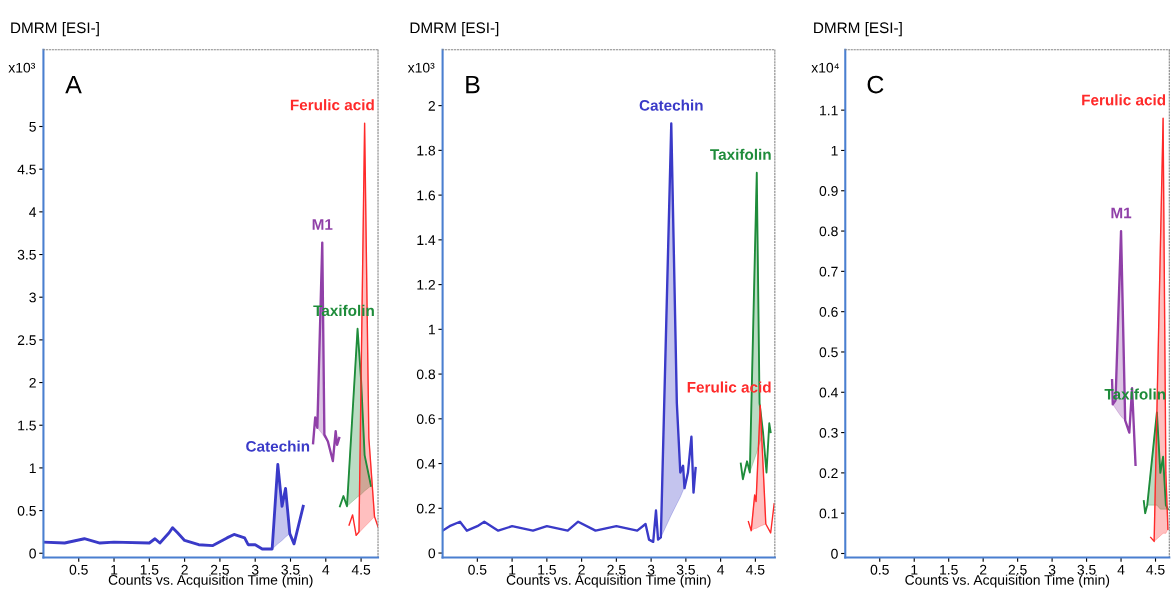 The width and height of the screenshot is (1174, 606). Describe the element at coordinates (740, 154) in the screenshot. I see `series-label: Taxifolin` at that location.